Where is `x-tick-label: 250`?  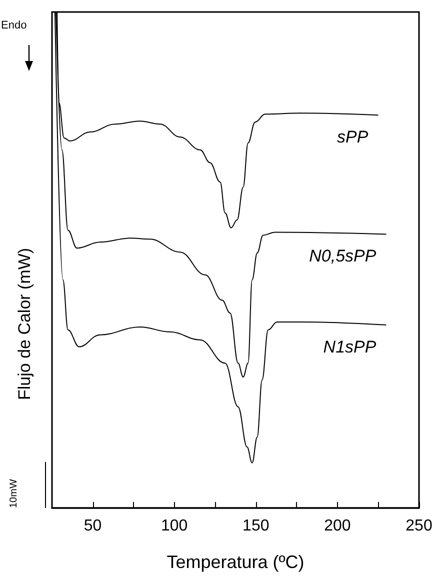
x-tick-label: 250 is located at coordinates (419, 526).